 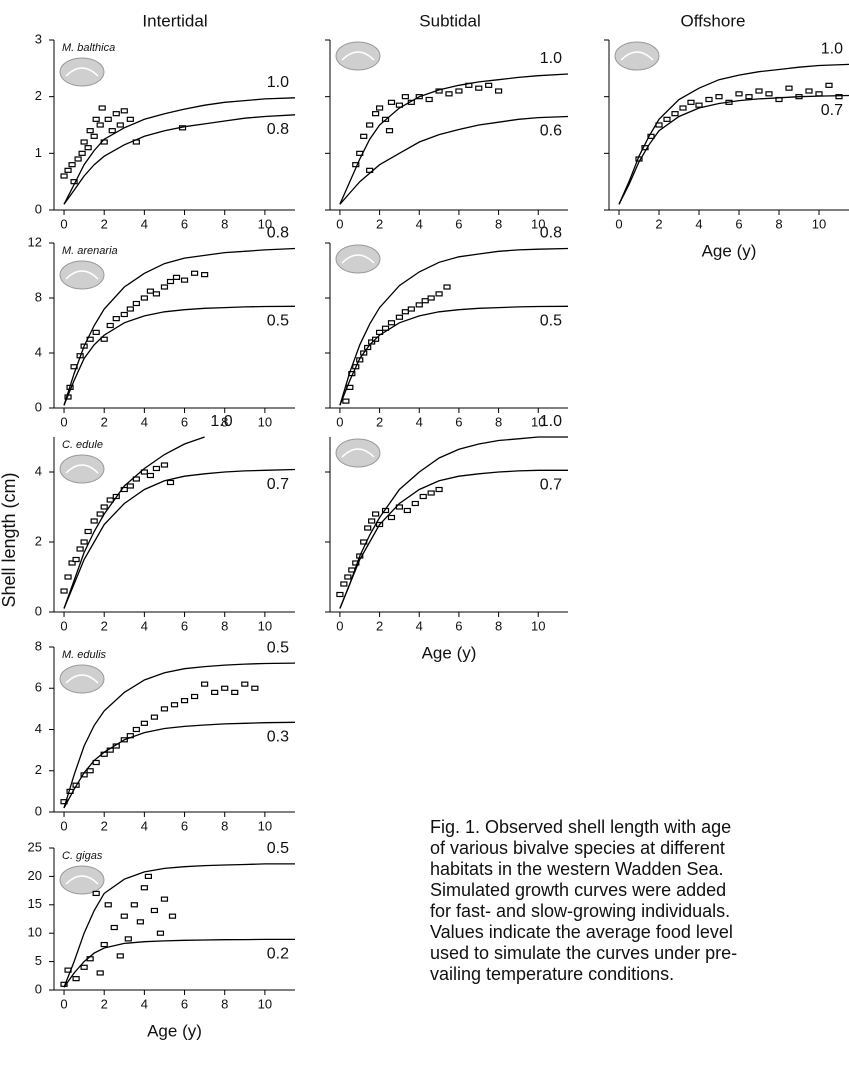 I want to click on caption-line: vailing temperature conditions., so click(x=552, y=974).